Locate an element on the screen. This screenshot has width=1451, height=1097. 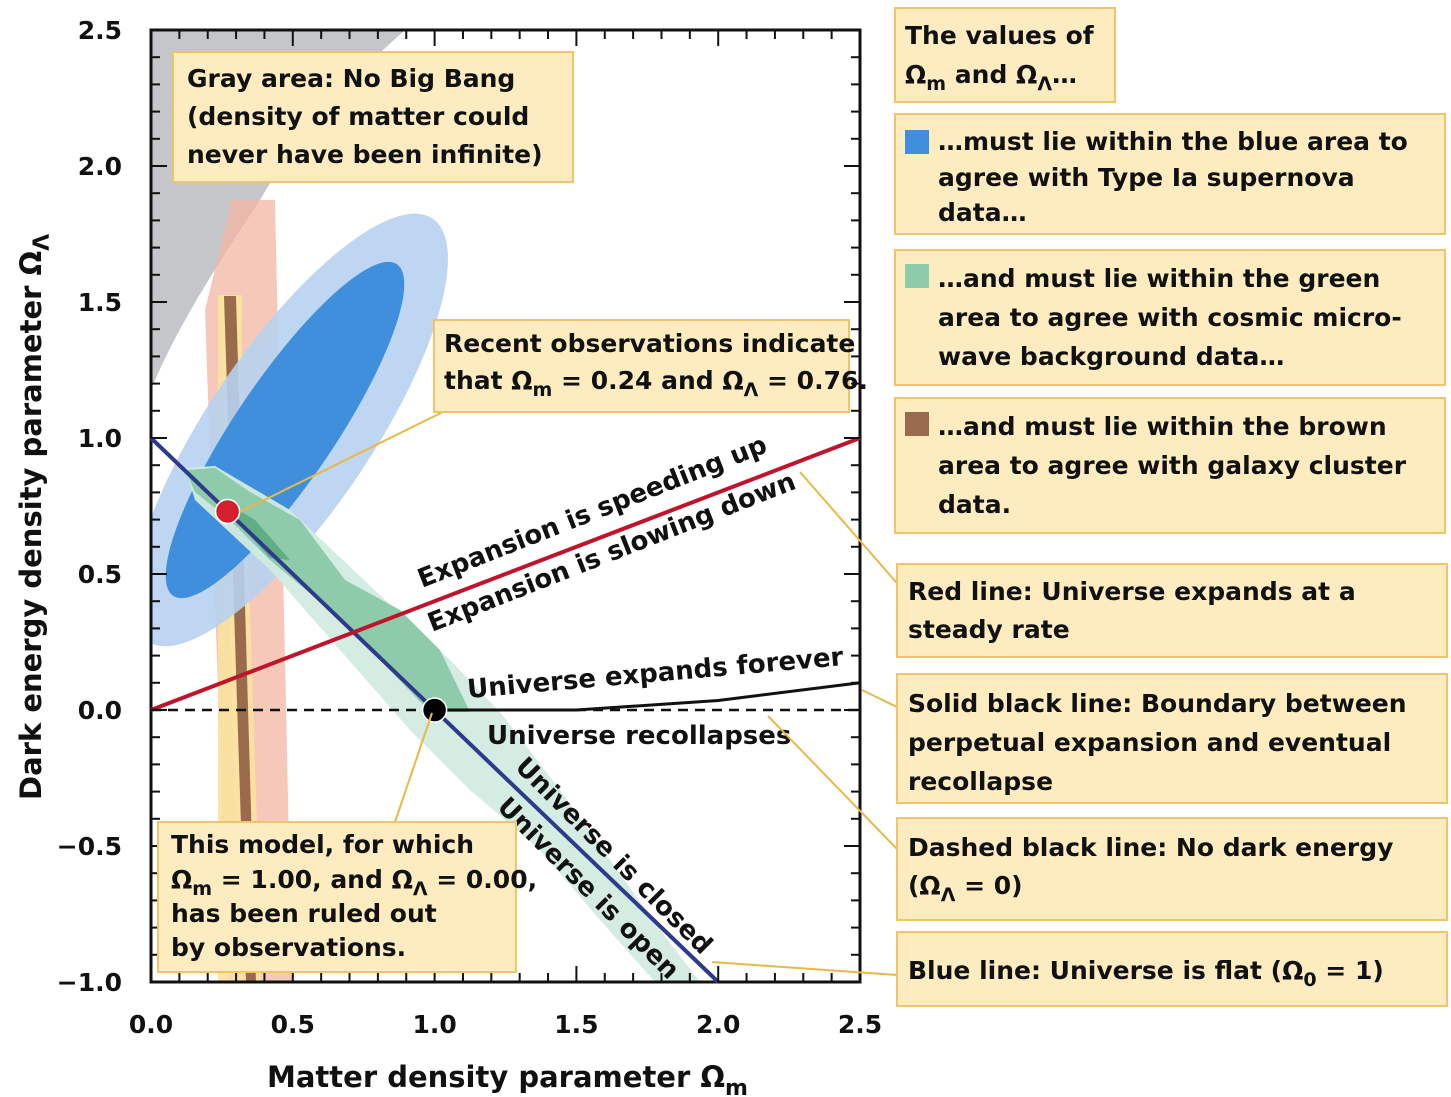
y-tick-label: 1.5 is located at coordinates (100, 302).